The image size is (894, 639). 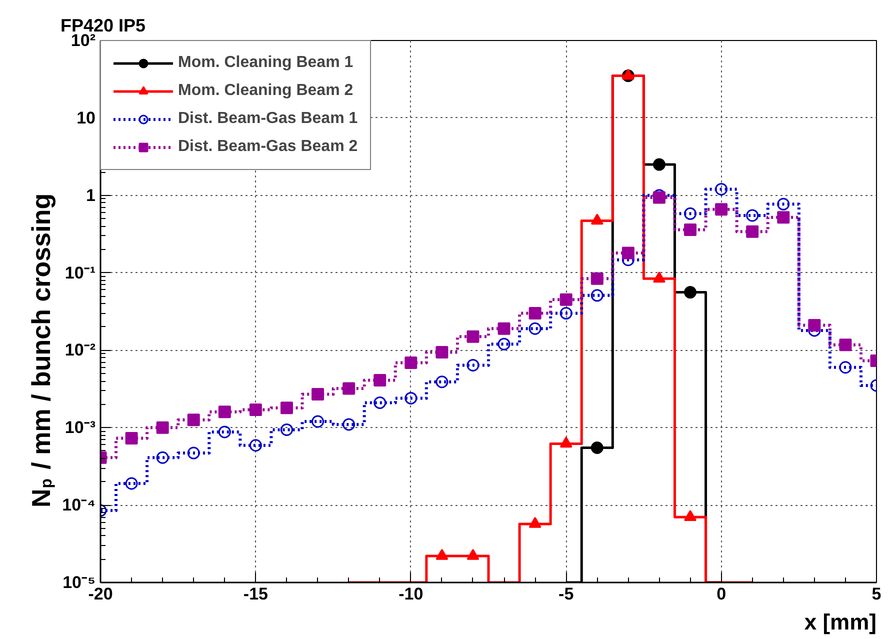 What do you see at coordinates (266, 91) in the screenshot?
I see `legend-label: Mom. Cleaning Beam 2` at bounding box center [266, 91].